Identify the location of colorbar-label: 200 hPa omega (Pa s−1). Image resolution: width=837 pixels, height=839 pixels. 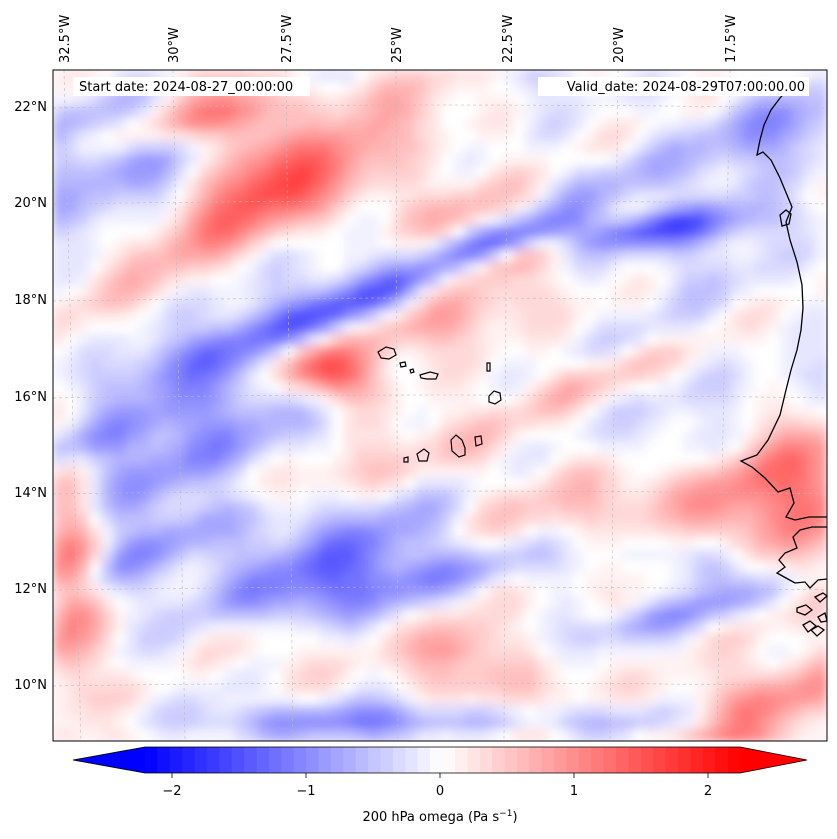
(439, 817).